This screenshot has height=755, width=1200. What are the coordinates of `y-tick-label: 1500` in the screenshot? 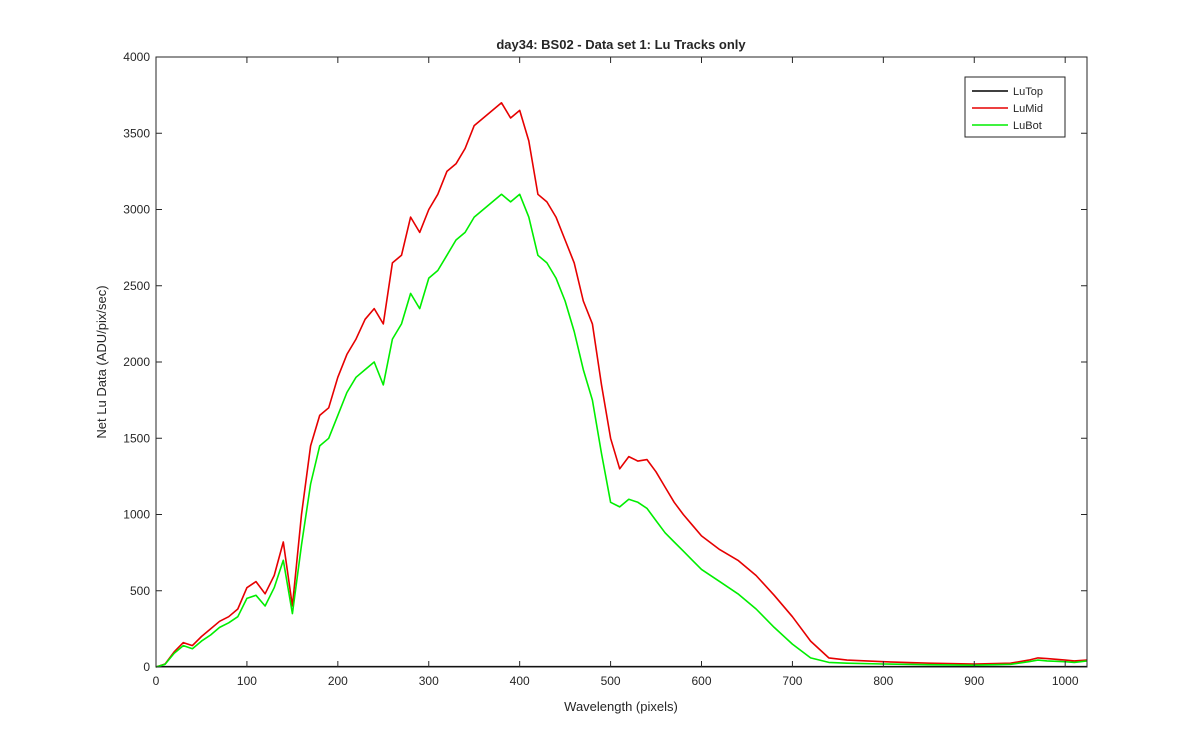 It's located at (136, 438).